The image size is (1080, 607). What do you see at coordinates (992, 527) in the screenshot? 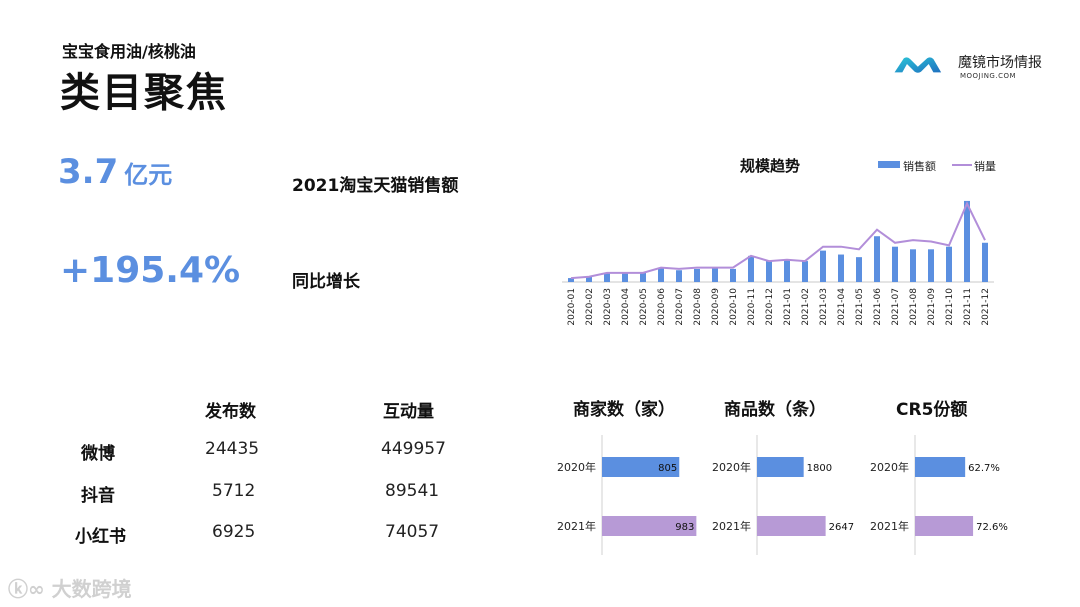
I see `value-label: 72.6%` at bounding box center [992, 527].